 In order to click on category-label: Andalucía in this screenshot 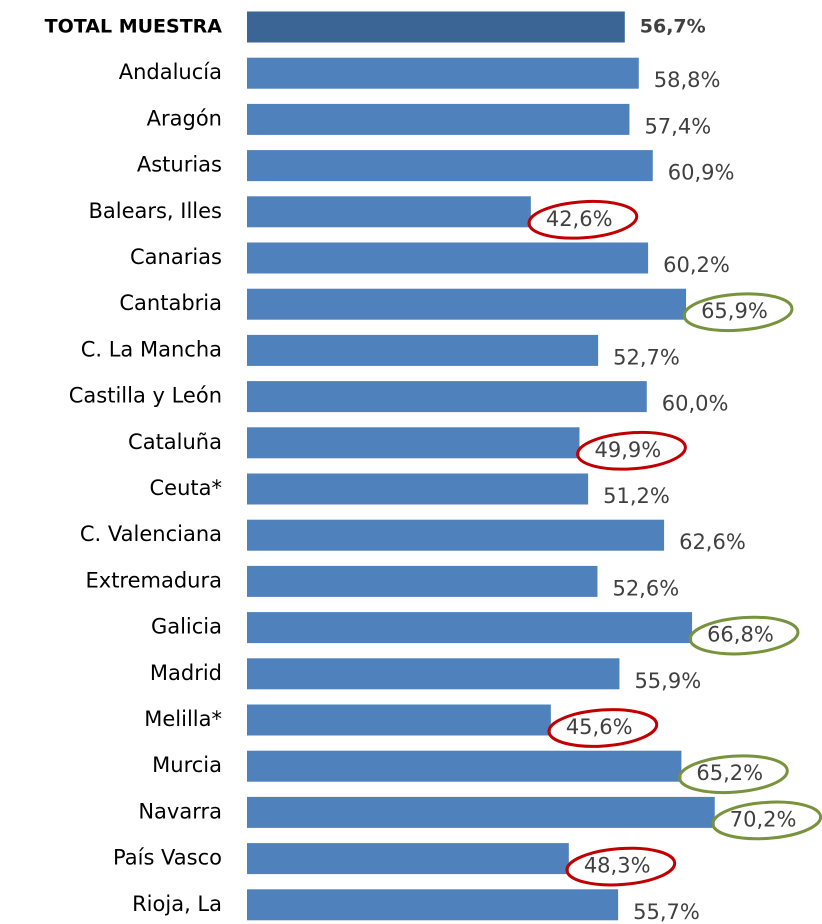, I will do `click(170, 72)`.